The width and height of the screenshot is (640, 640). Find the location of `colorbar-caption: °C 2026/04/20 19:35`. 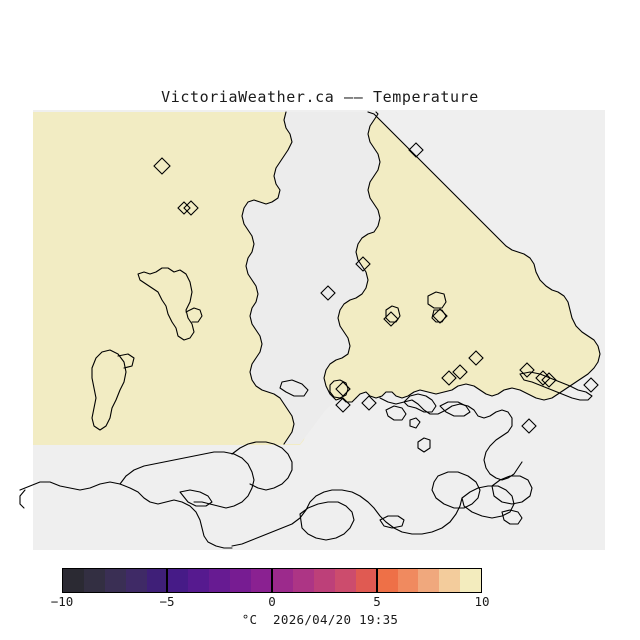

colorbar-caption: °C 2026/04/20 19:35 is located at coordinates (320, 619).